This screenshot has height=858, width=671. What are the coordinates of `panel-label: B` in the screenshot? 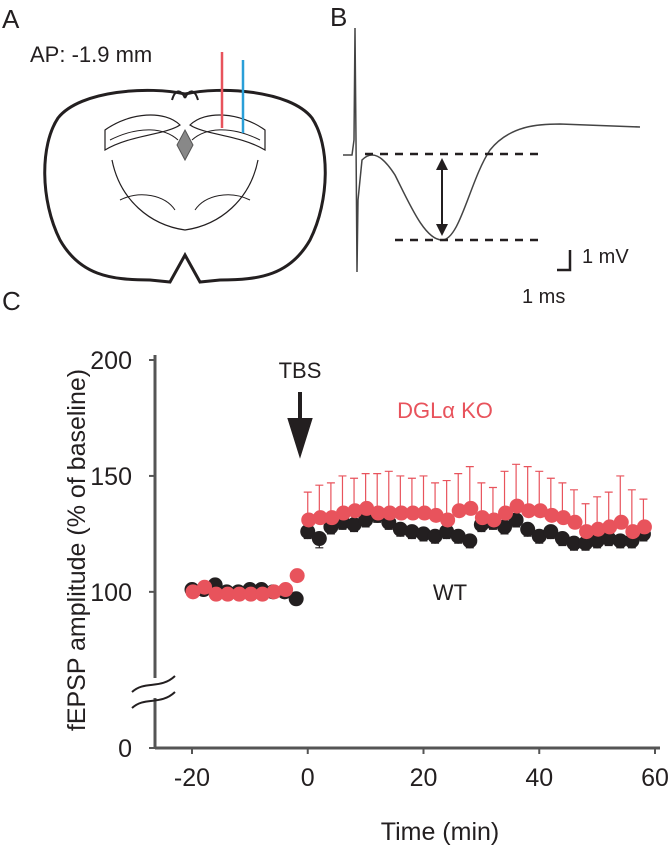 It's located at (338, 17).